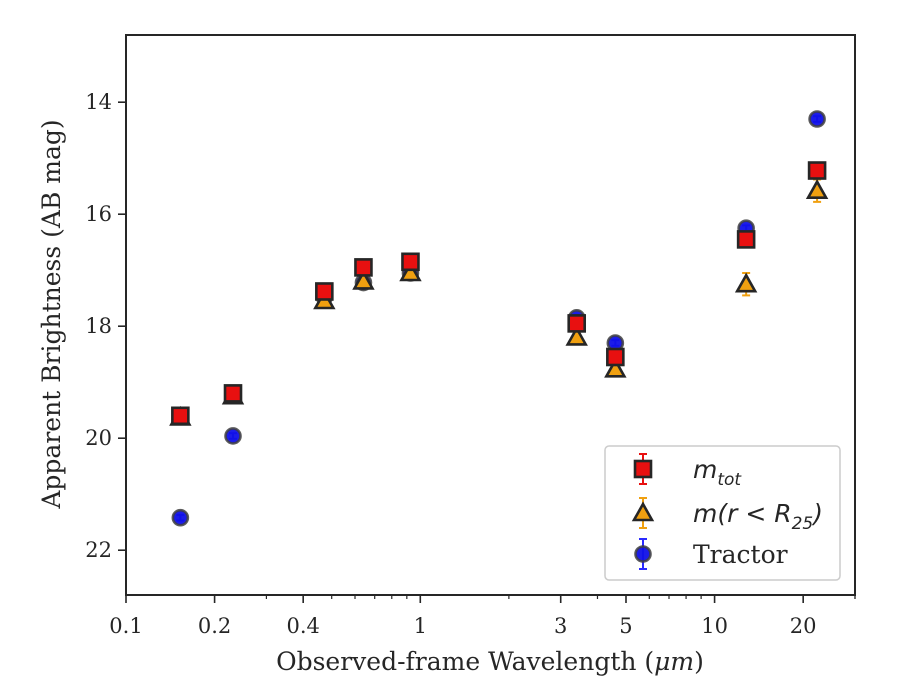  I want to click on x-tick-label: 1, so click(420, 626).